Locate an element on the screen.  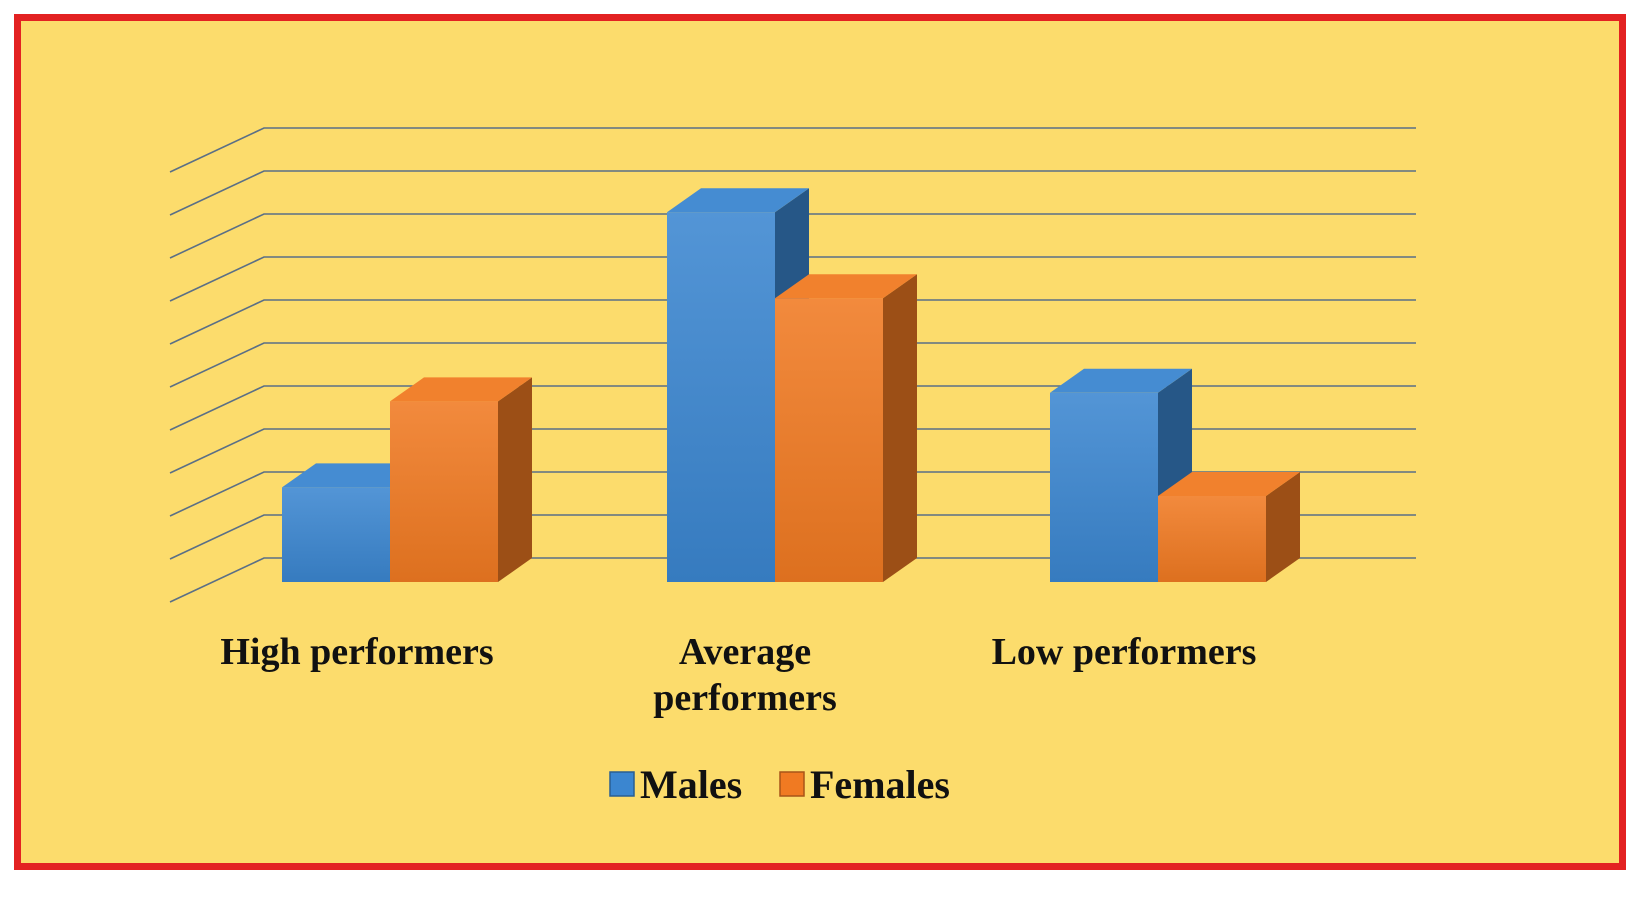
legend-swatch-males is located at coordinates (622, 784).